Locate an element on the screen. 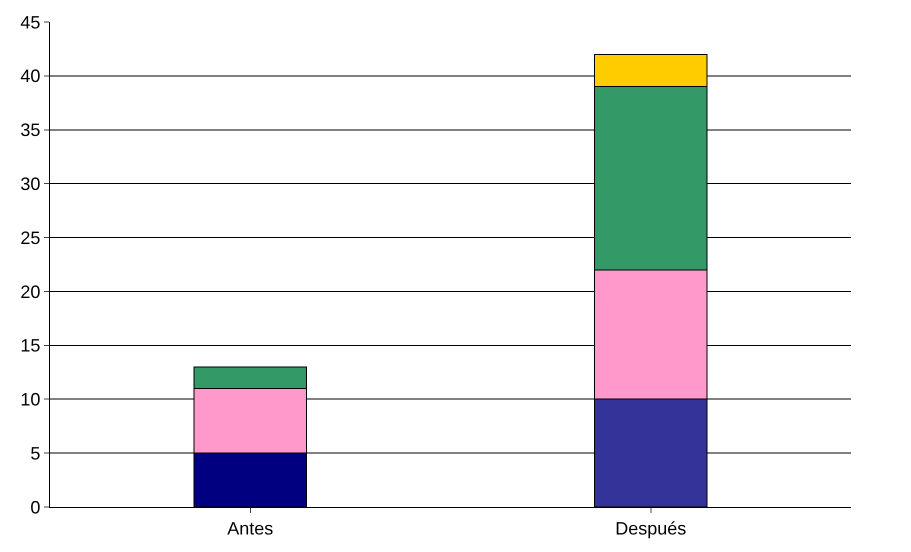 The height and width of the screenshot is (552, 911). y-tick-label: 35 is located at coordinates (30, 130).